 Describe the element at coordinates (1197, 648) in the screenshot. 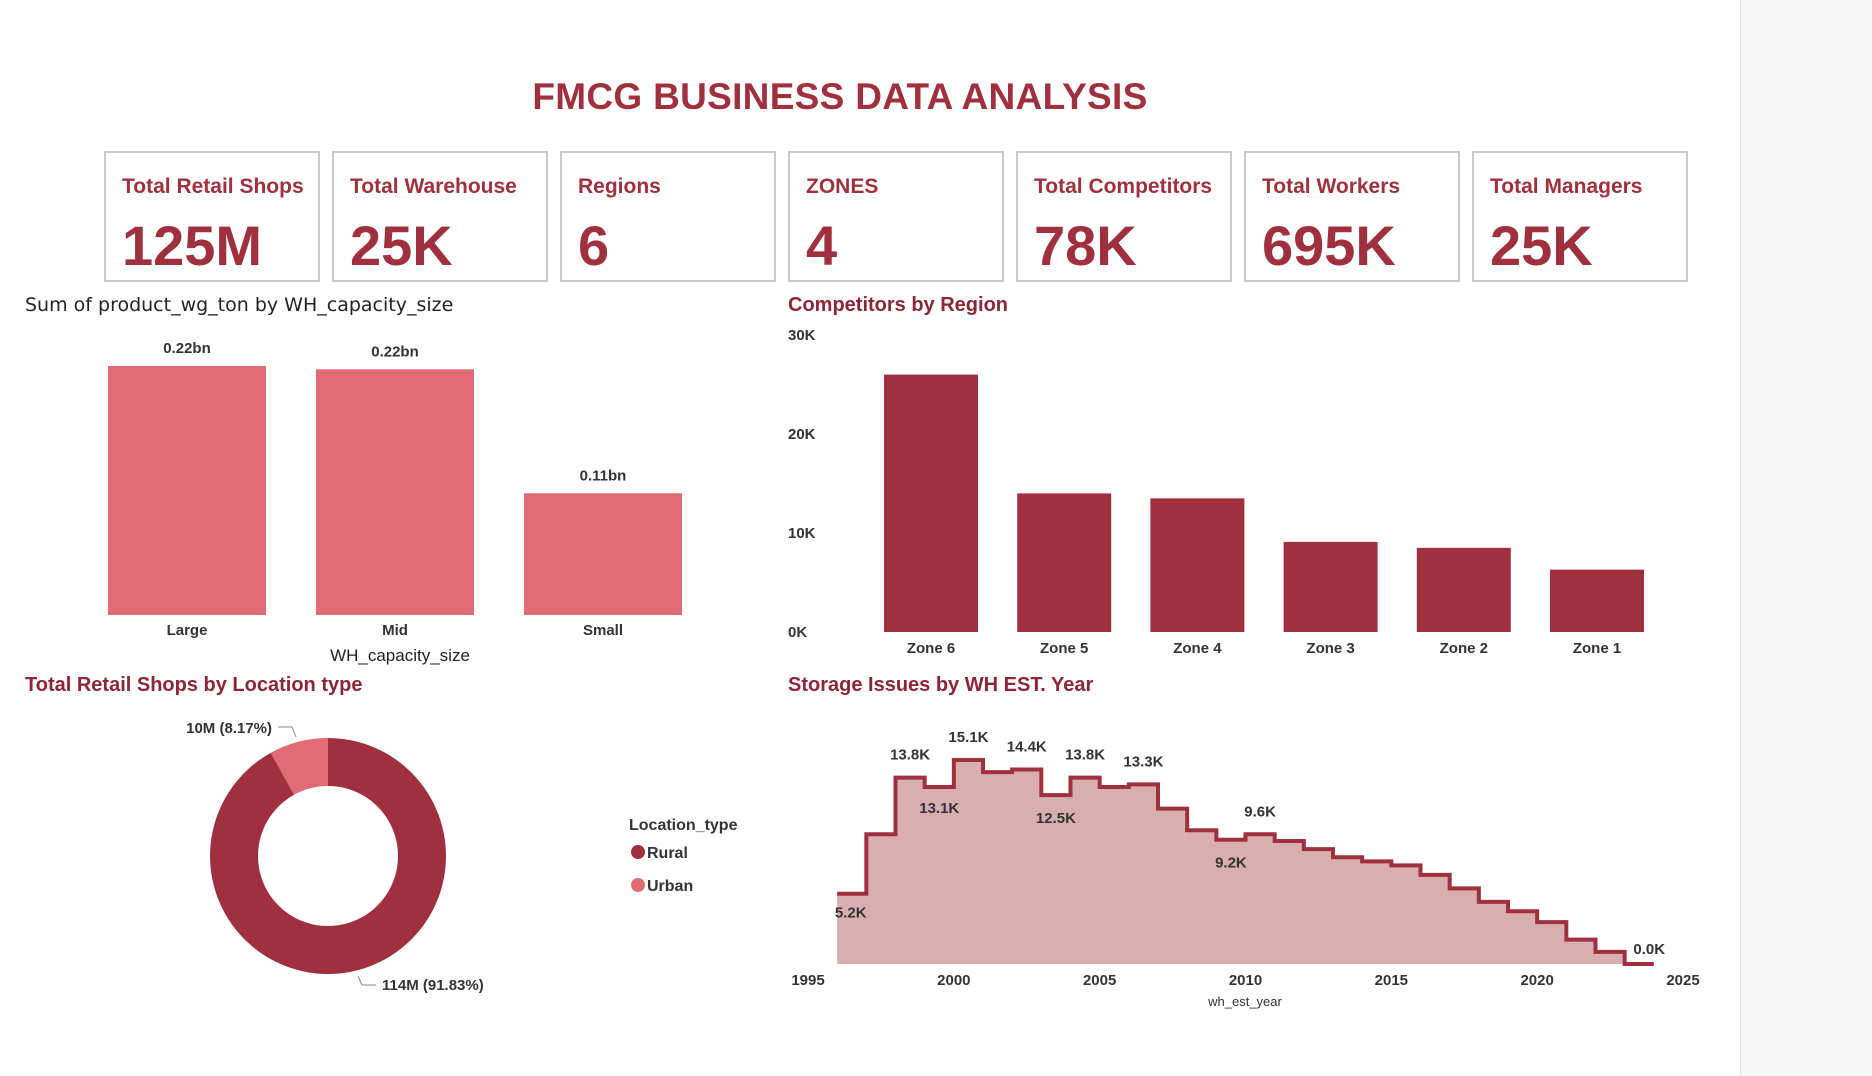

I see `x-tick-label: Zone 4` at that location.